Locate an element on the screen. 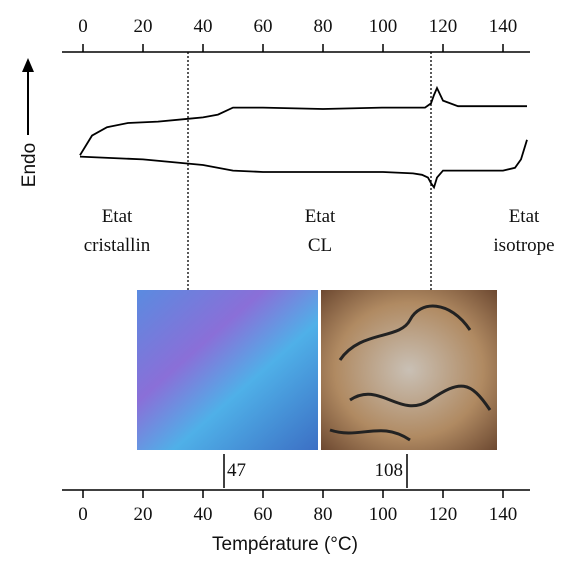 The width and height of the screenshot is (574, 566). marker-label: 47 is located at coordinates (236, 470).